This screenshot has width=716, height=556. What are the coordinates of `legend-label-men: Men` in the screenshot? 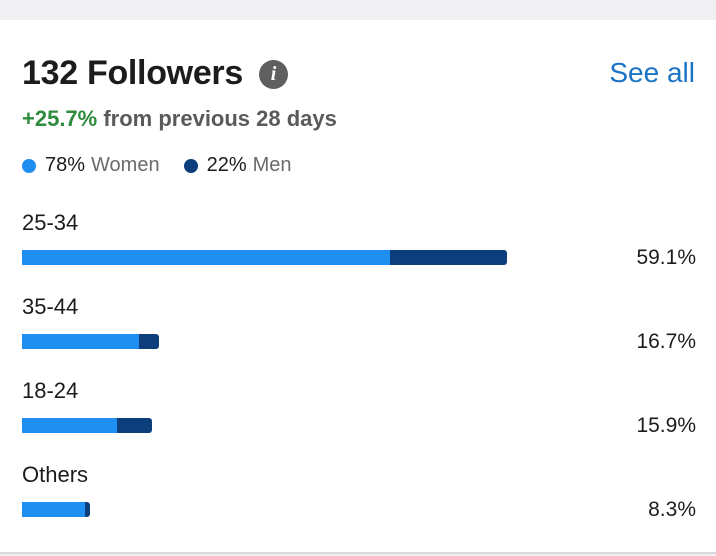 It's located at (272, 165).